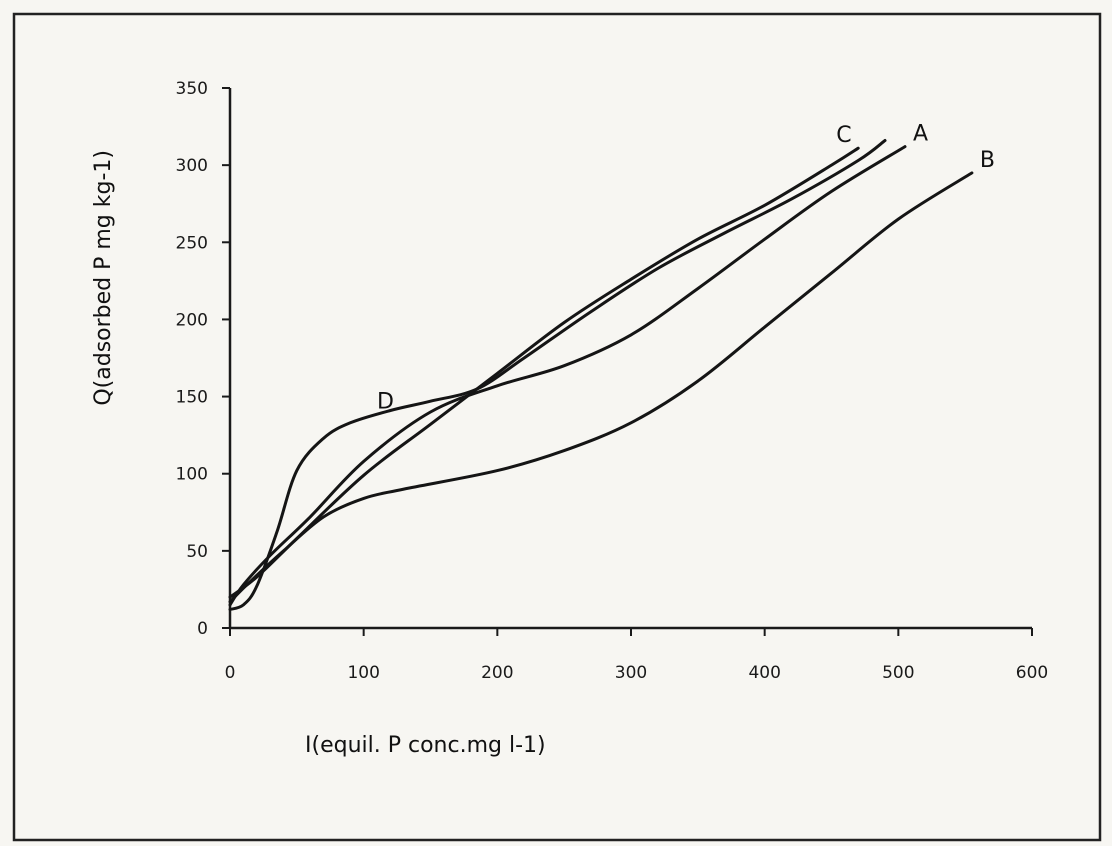 The height and width of the screenshot is (846, 1112). I want to click on series-label-b: B, so click(987, 160).